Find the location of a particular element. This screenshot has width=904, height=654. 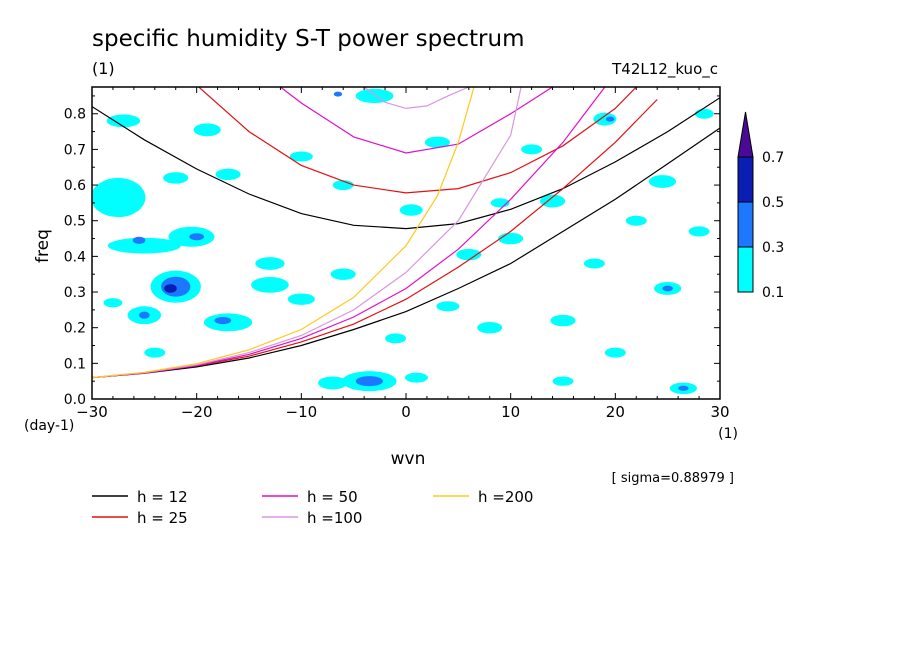

colorbar: 0.1 0.3 0.5 0.7 is located at coordinates (760, 206).